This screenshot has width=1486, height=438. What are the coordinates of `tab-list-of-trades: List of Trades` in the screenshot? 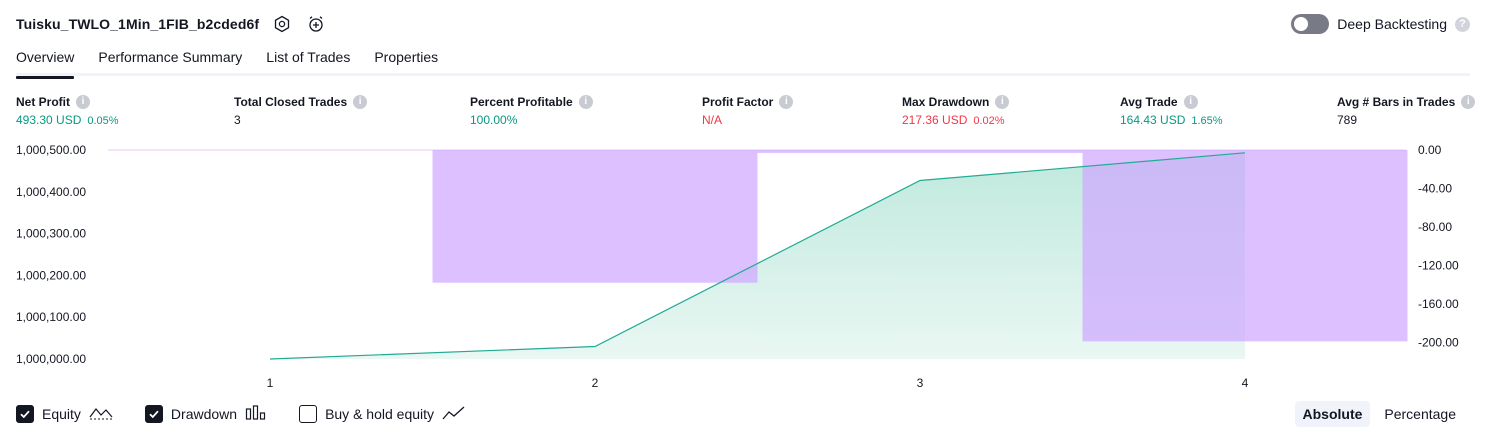 It's located at (308, 57).